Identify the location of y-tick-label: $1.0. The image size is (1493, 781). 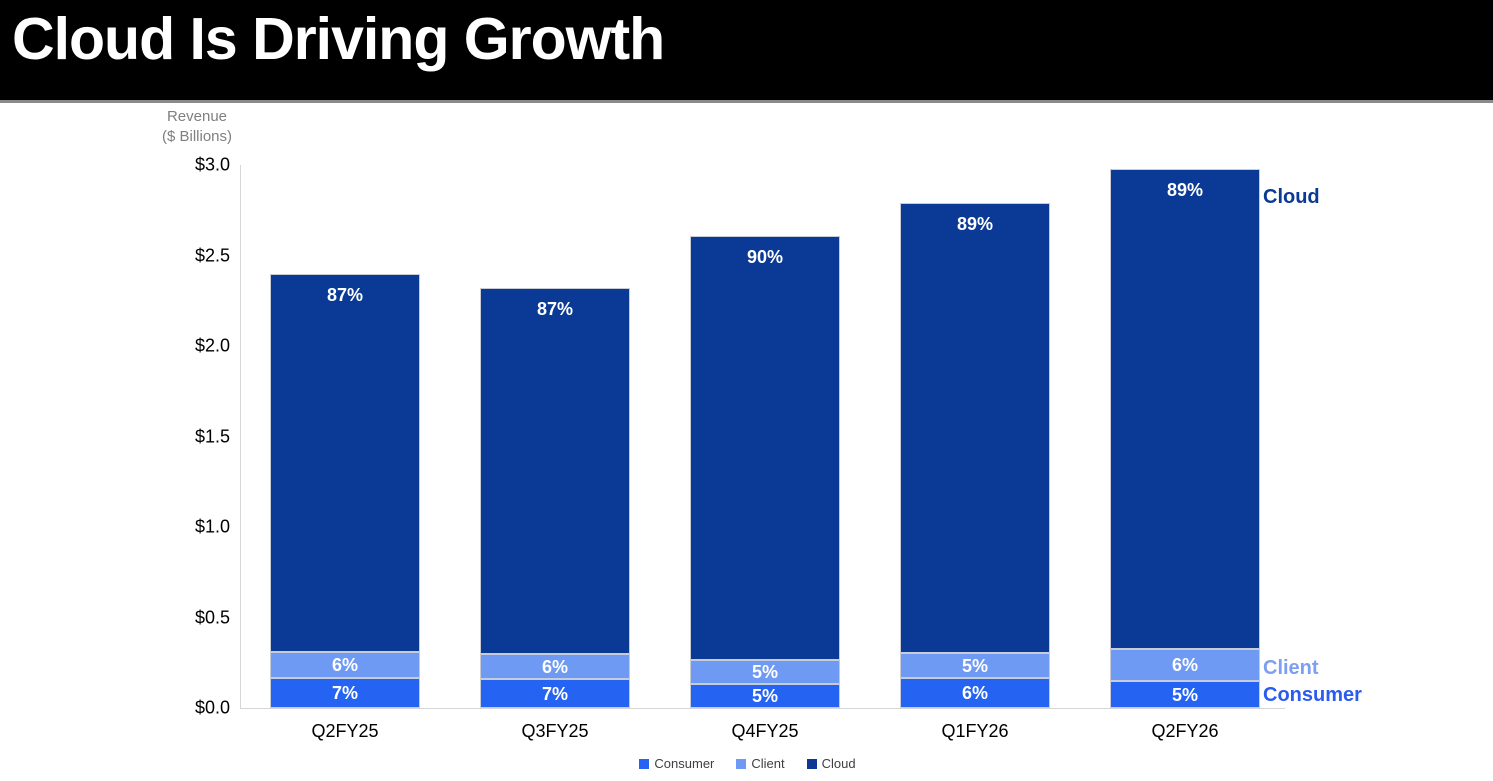
(212, 526).